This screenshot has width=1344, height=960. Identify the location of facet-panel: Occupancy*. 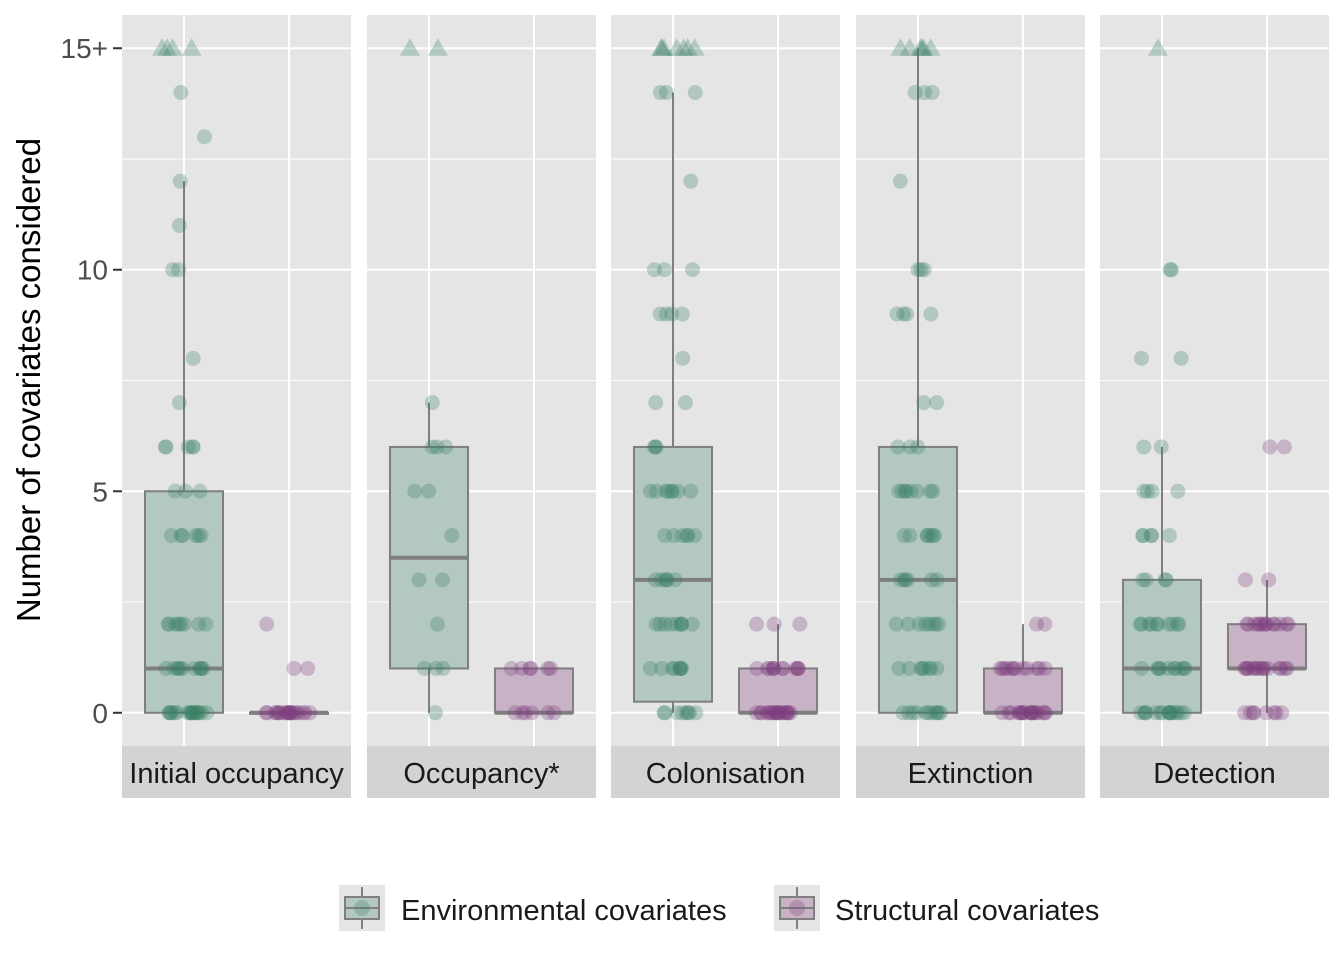
(481, 406).